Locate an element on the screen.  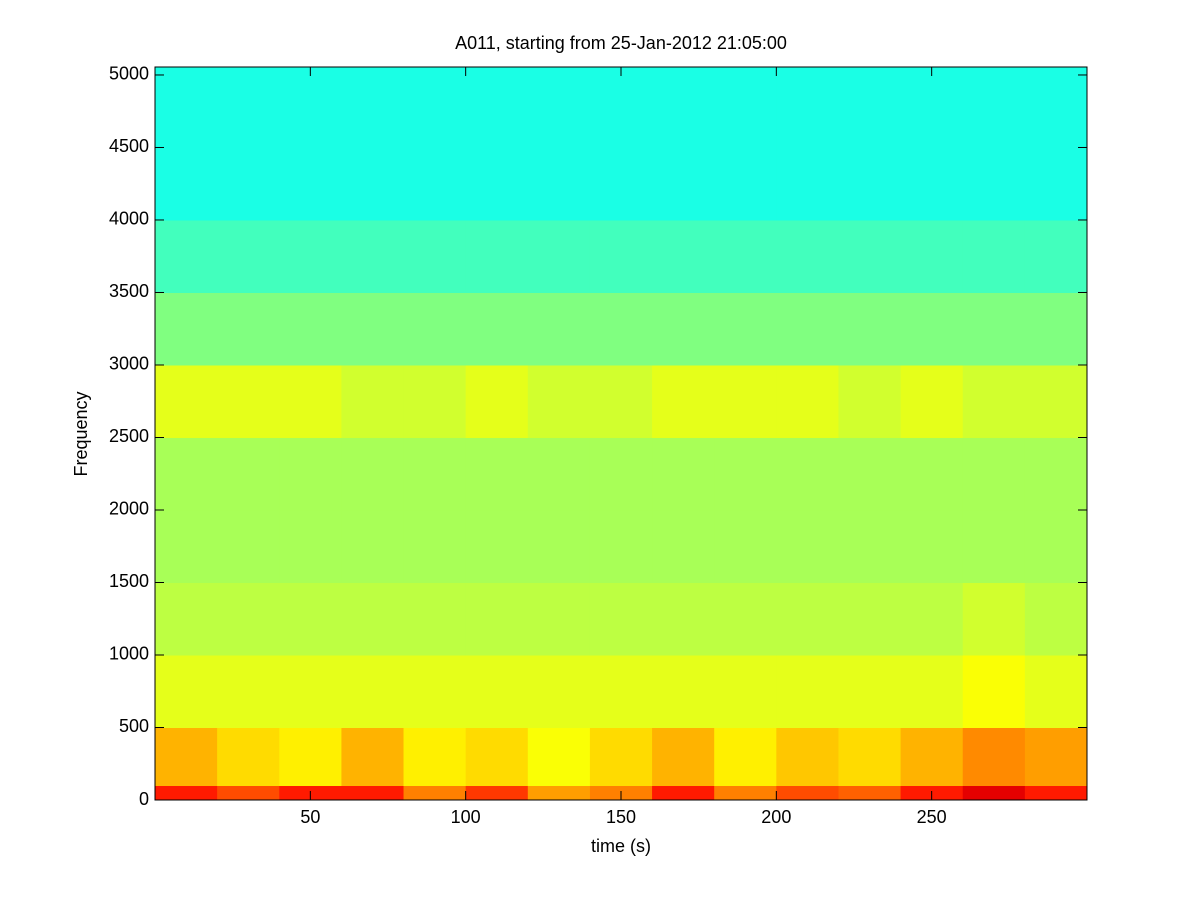
y-tick-label: 4000 is located at coordinates (129, 219).